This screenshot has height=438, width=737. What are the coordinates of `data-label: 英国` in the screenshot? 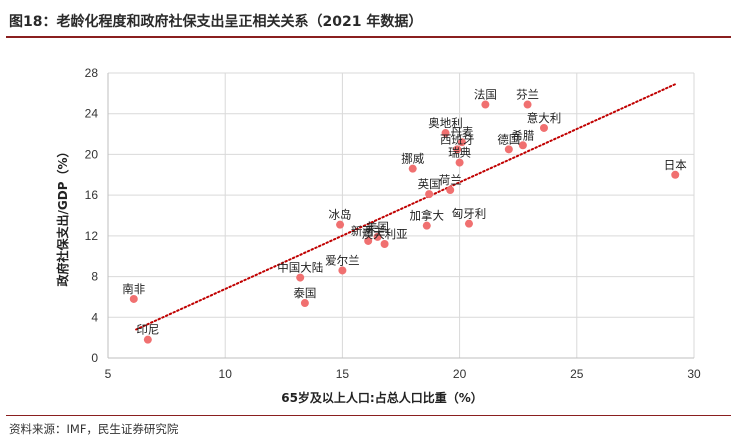 It's located at (429, 184).